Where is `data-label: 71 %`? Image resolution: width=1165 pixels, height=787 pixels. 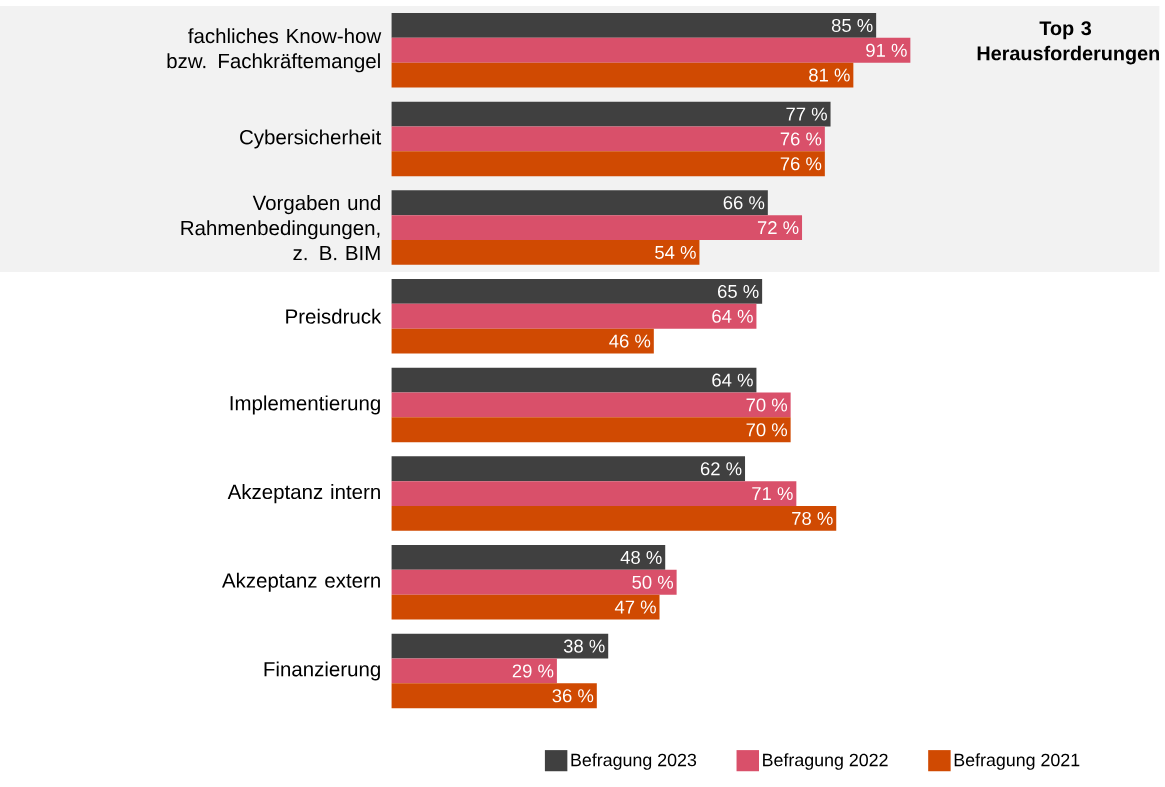 data-label: 71 % is located at coordinates (772, 494).